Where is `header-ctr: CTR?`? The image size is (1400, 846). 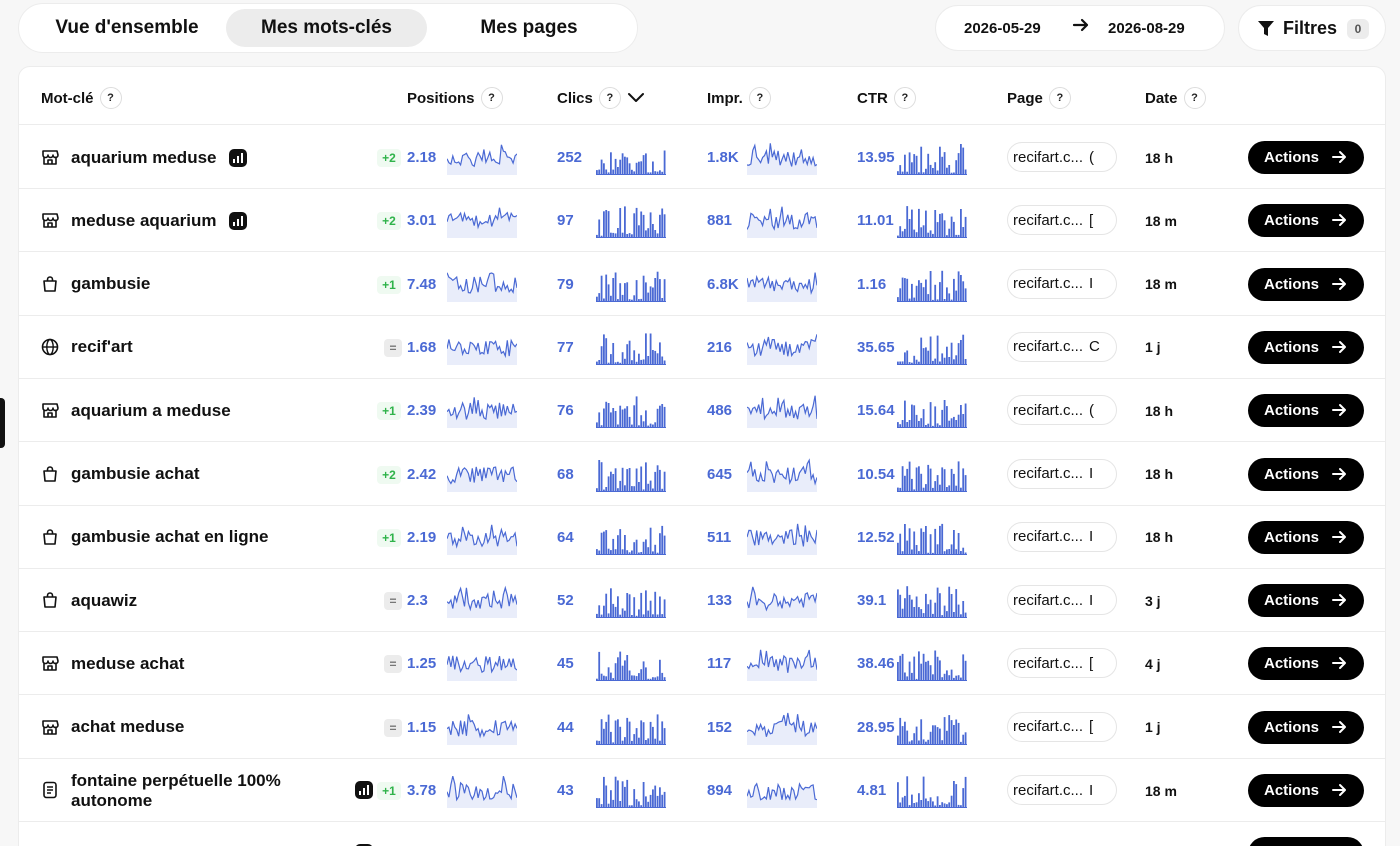 header-ctr: CTR? is located at coordinates (886, 98).